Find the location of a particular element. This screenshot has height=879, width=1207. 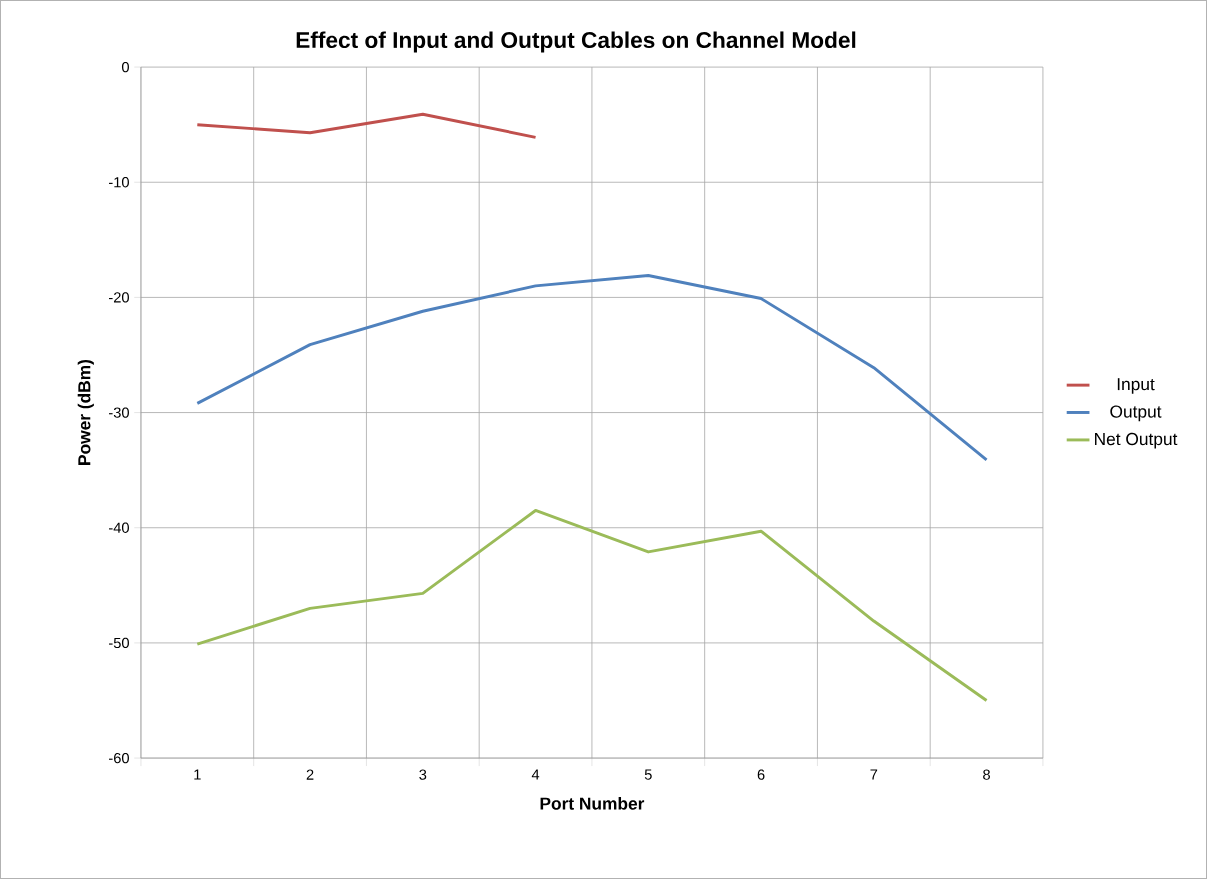

y-tick-label: -60 is located at coordinates (119, 758).